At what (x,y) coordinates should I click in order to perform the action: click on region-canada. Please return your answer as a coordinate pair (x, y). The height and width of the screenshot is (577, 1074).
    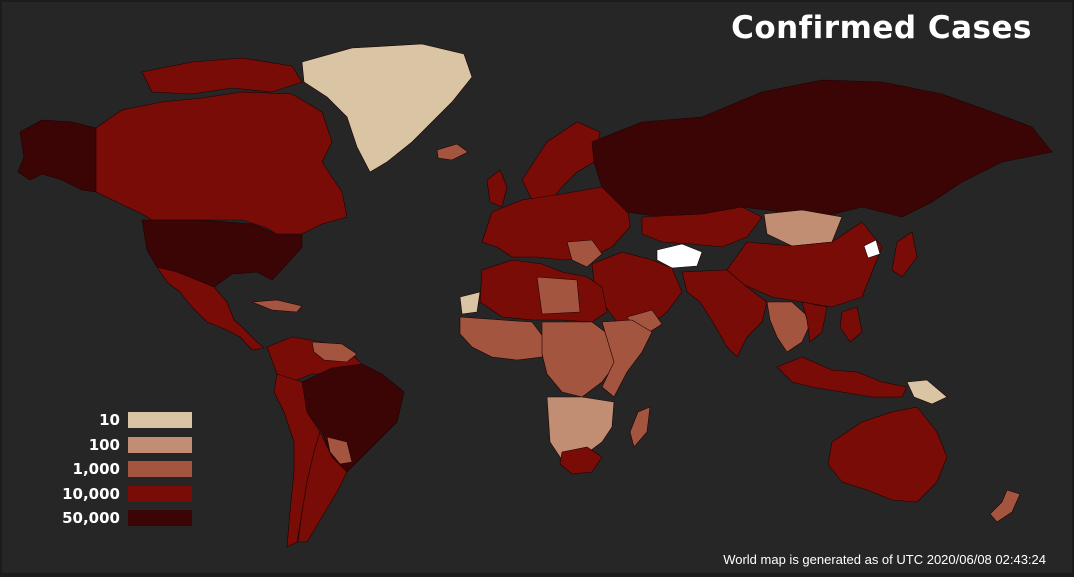
    Looking at the image, I should click on (221, 165).